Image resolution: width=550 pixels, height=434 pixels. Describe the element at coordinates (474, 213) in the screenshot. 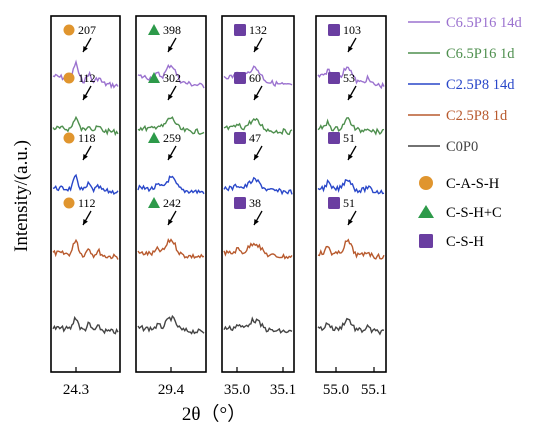

I see `legend-label: C-S-H+C` at that location.